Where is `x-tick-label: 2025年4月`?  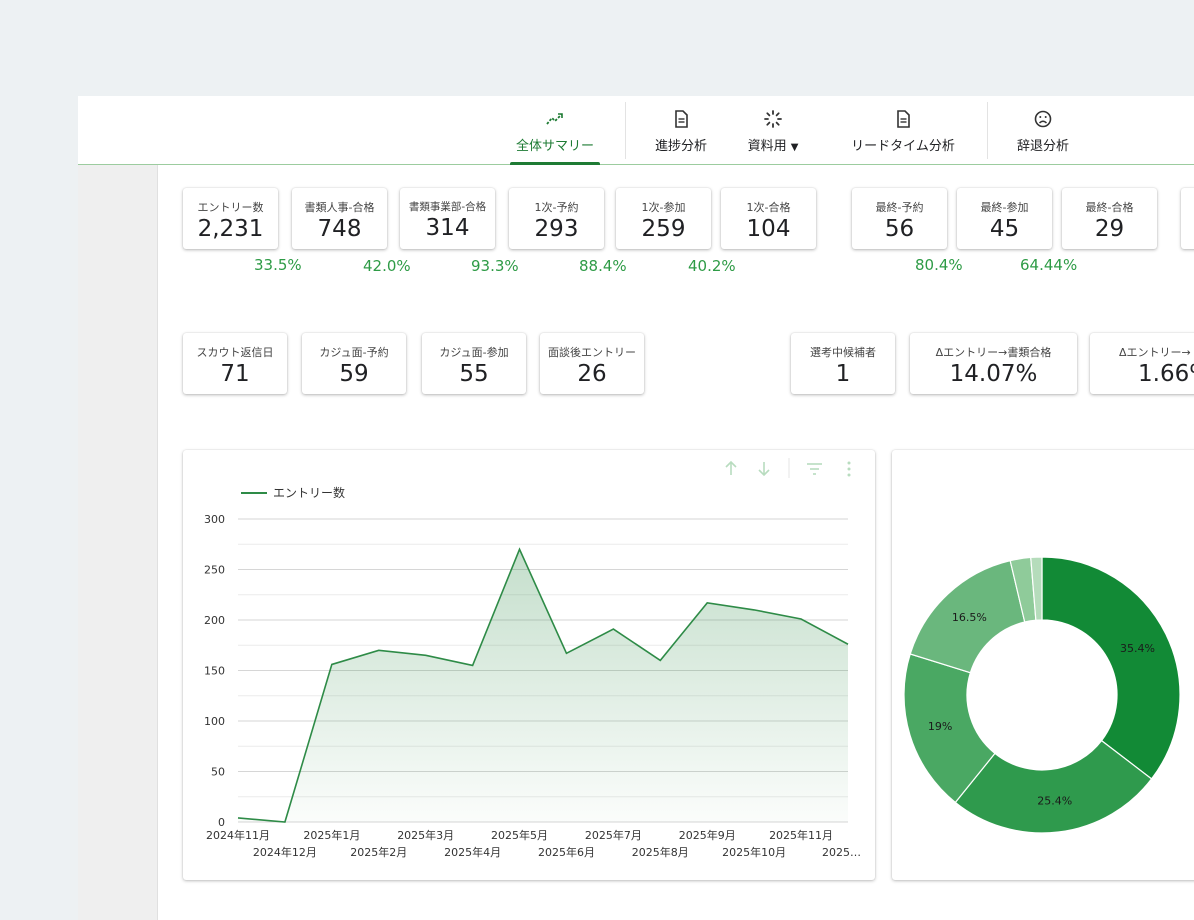
x-tick-label: 2025年4月 is located at coordinates (472, 852).